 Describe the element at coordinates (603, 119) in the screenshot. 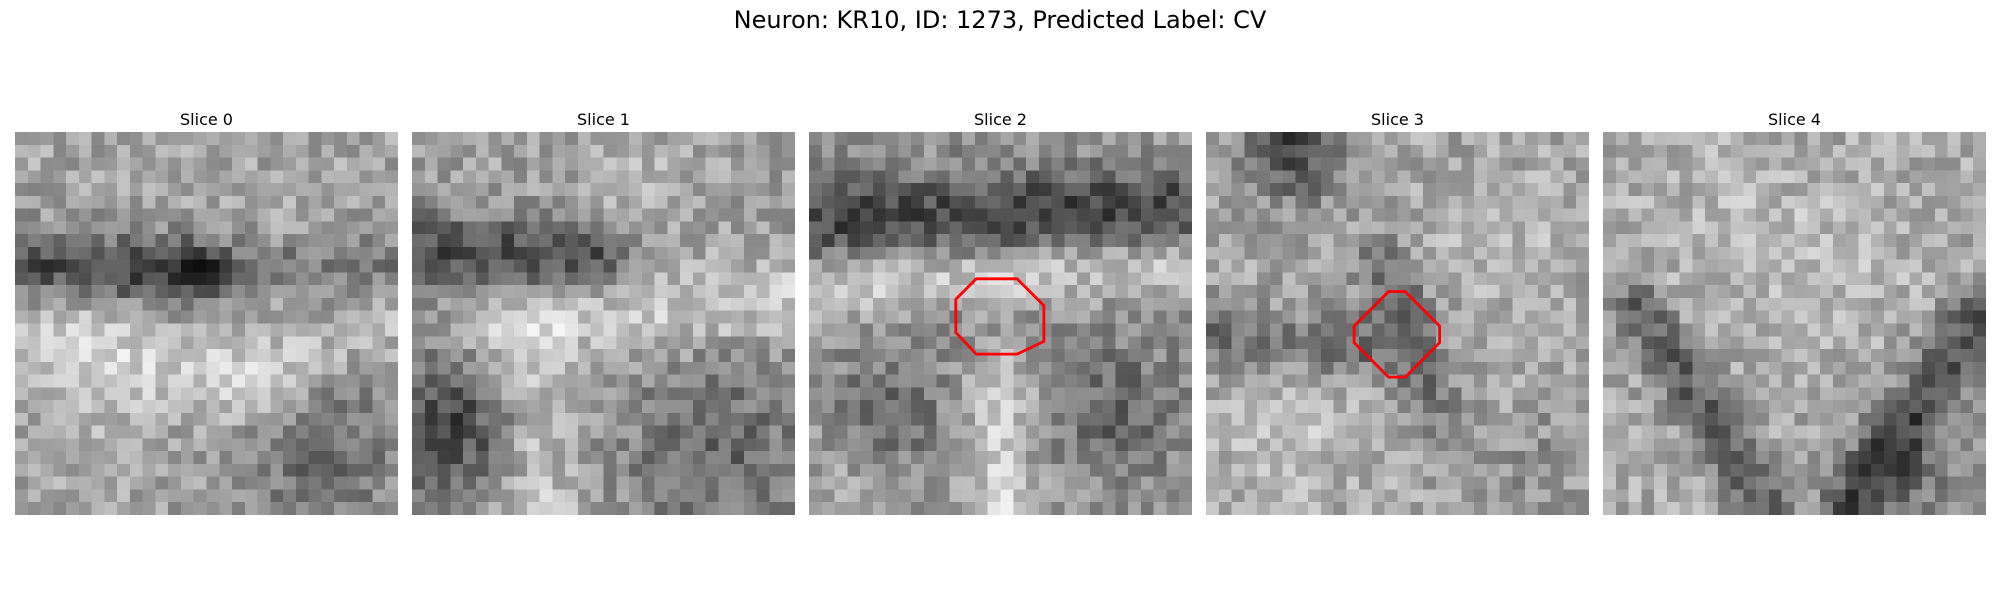

I see `slice-title: Slice 1` at that location.